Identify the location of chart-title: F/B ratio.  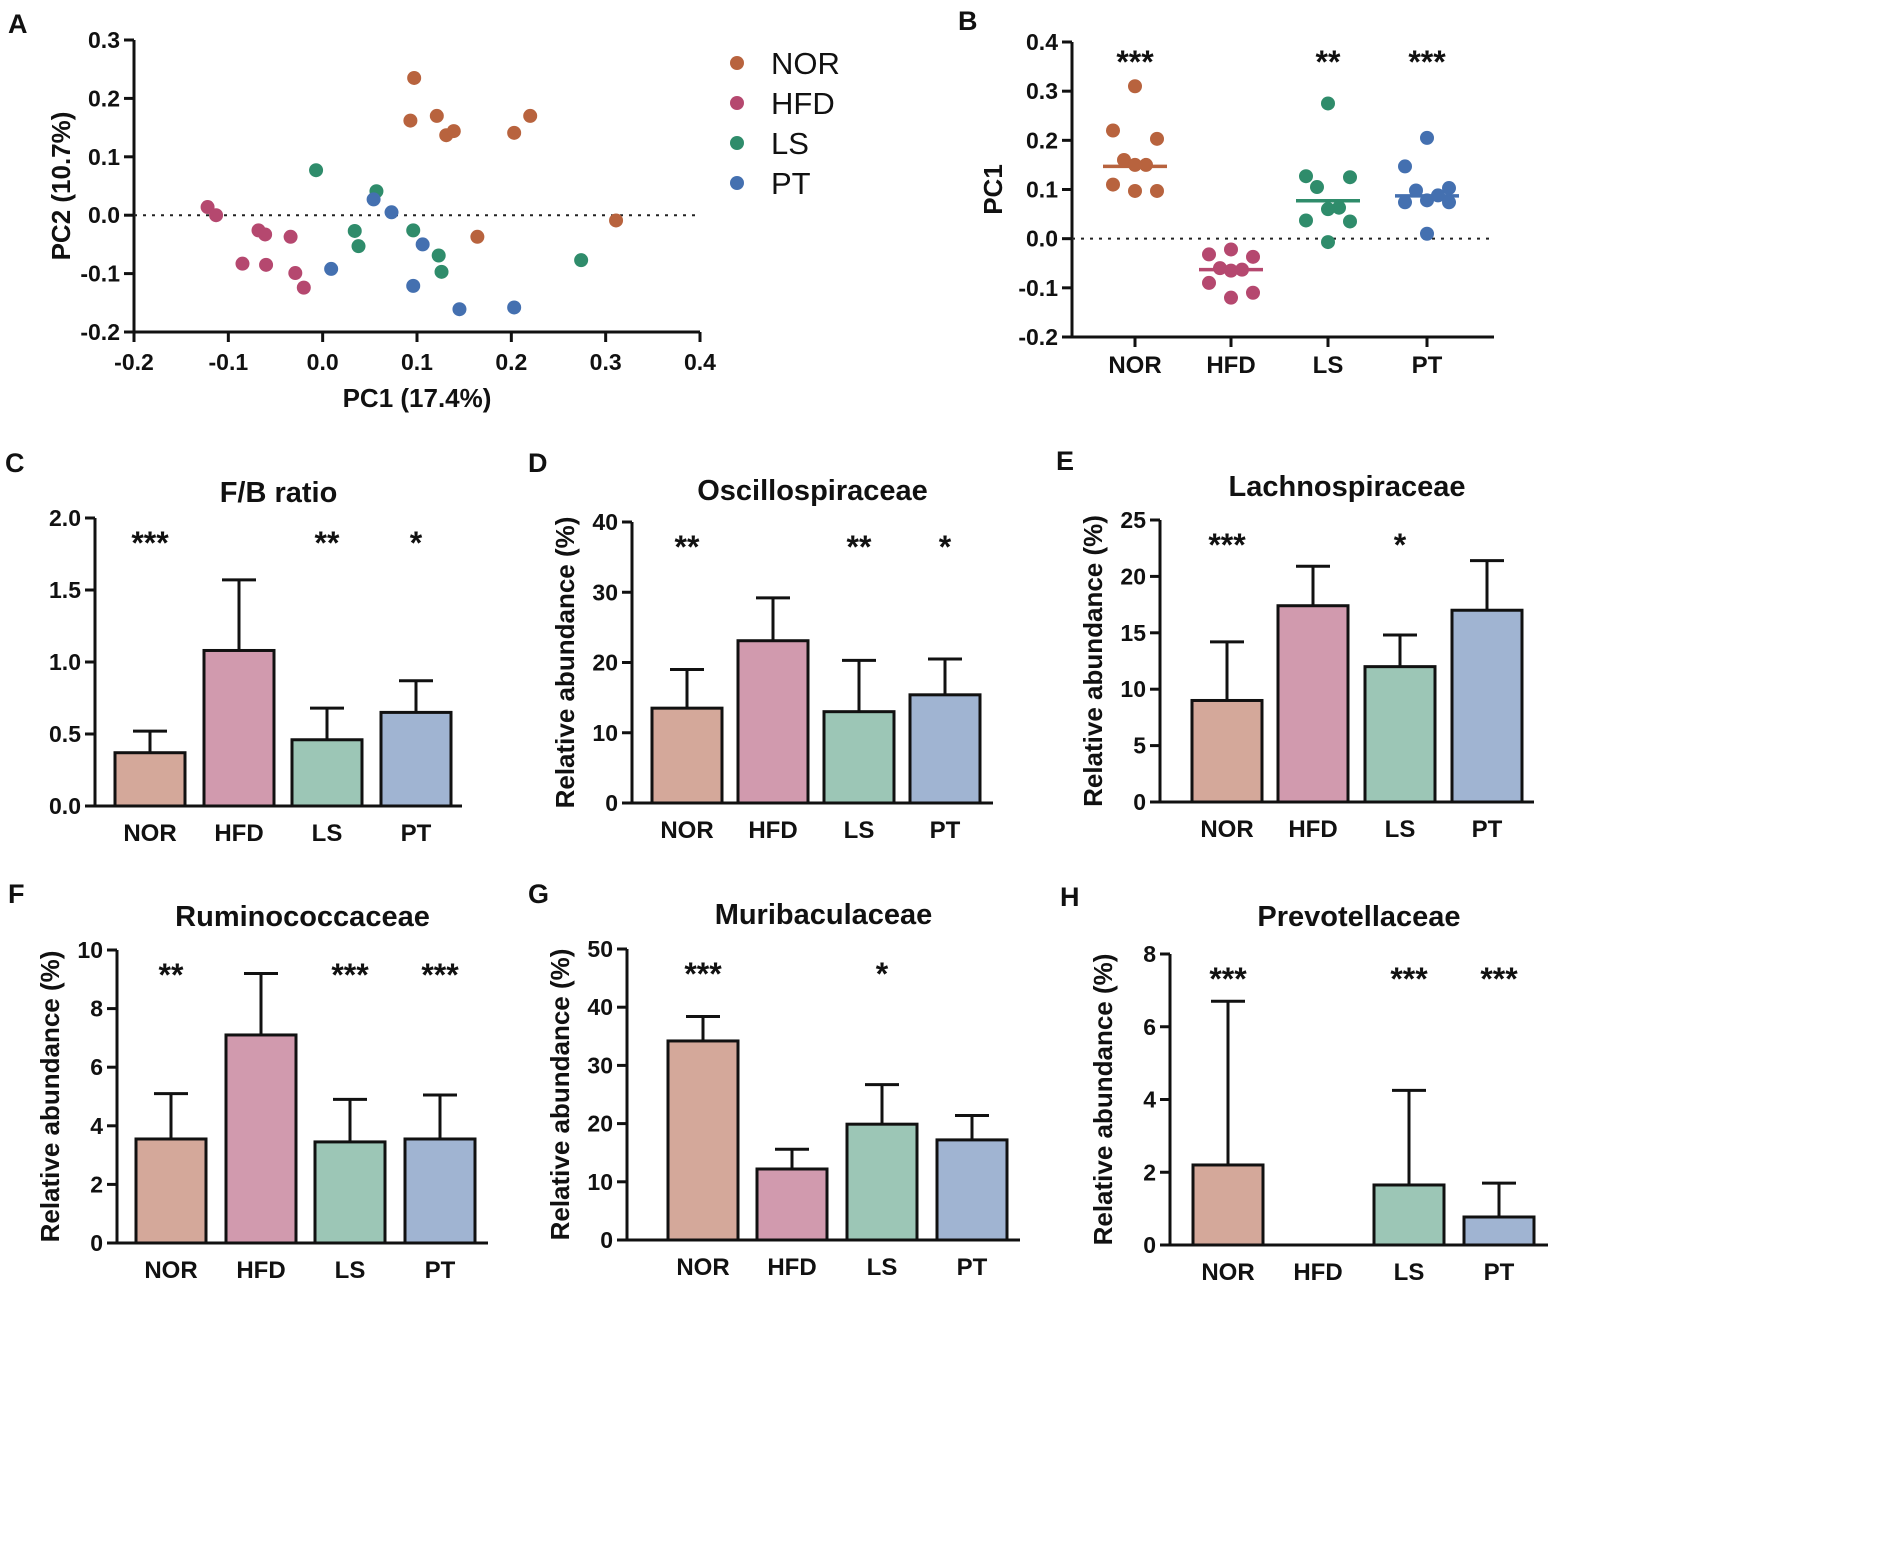
(279, 493).